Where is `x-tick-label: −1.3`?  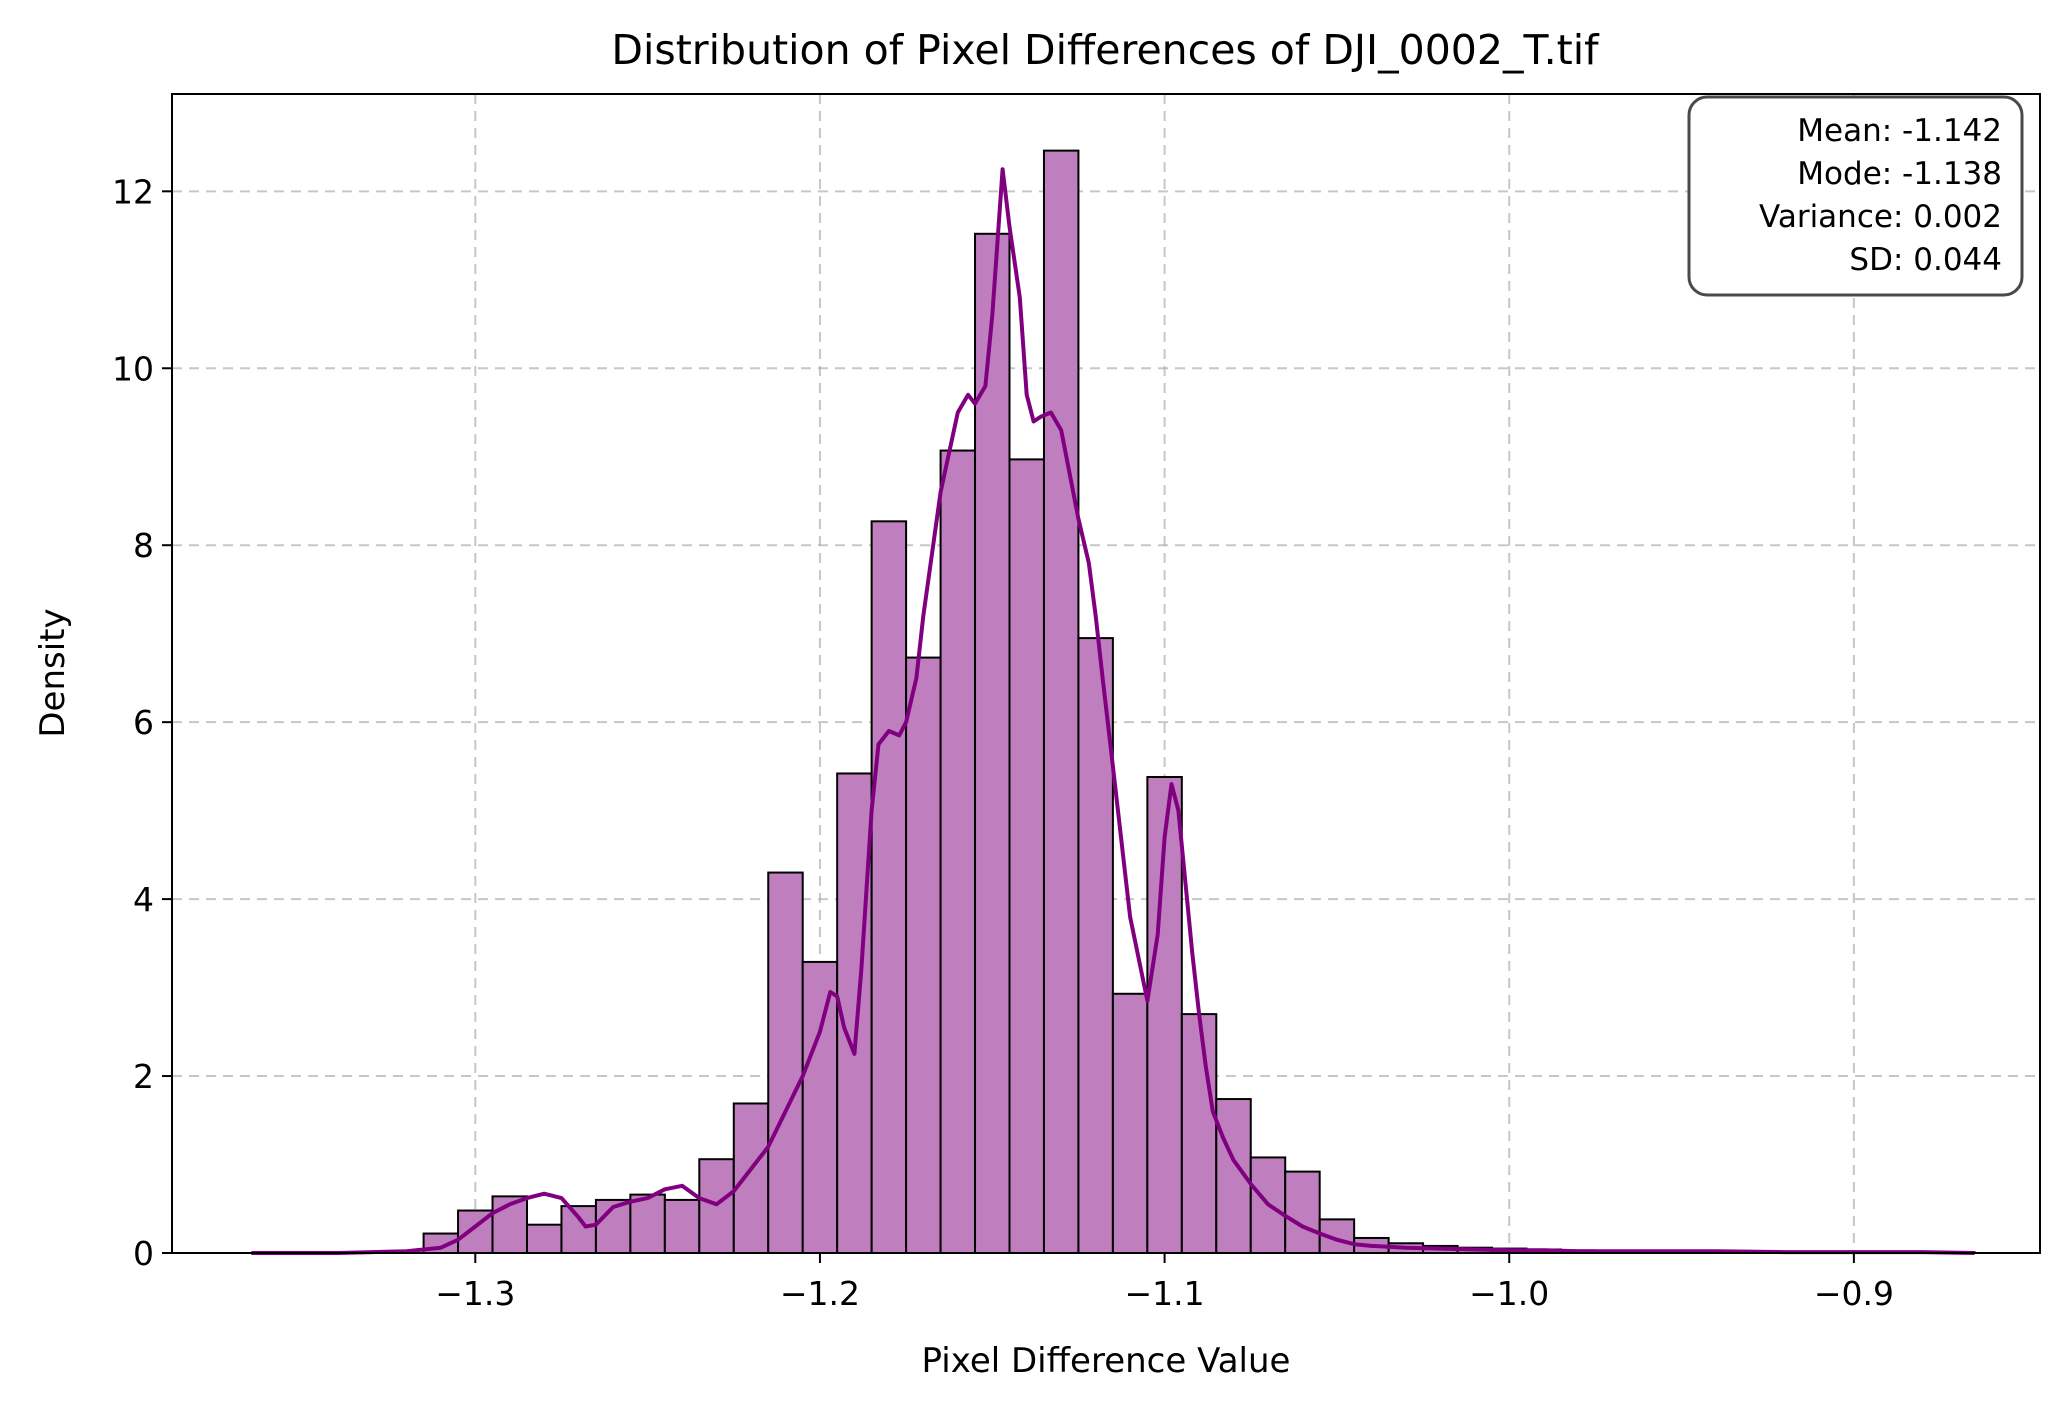 x-tick-label: −1.3 is located at coordinates (475, 1293).